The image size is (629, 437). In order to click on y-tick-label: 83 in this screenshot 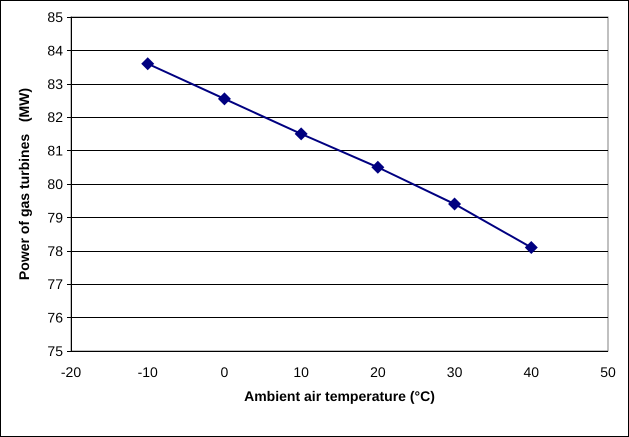, I will do `click(55, 84)`.